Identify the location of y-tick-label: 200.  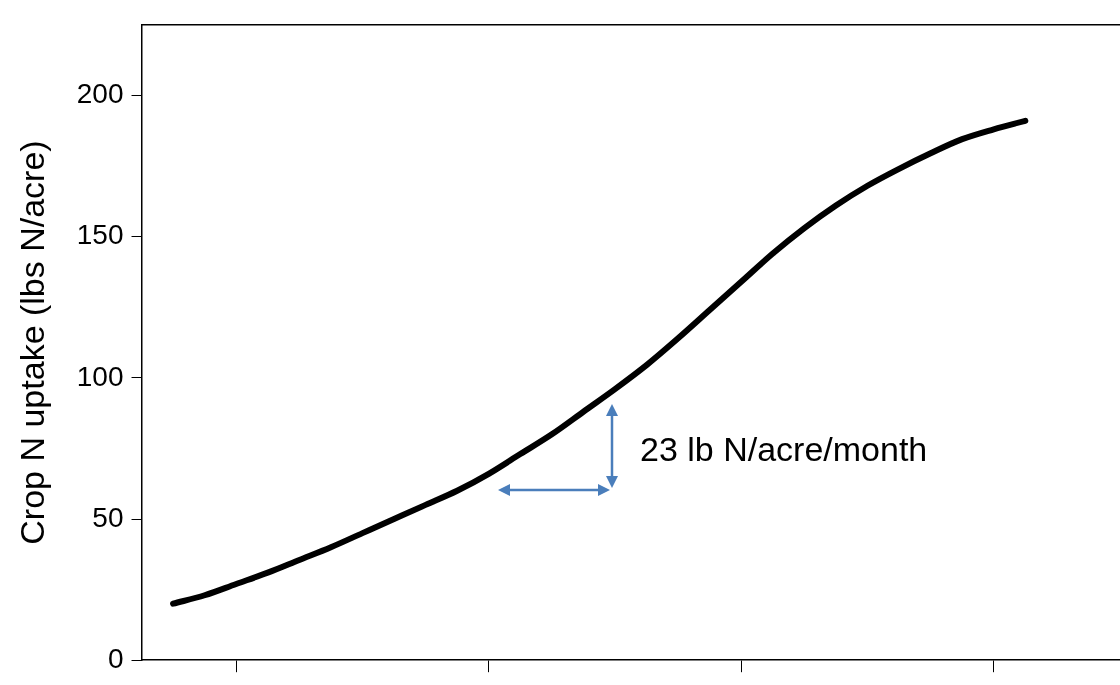
(100, 94).